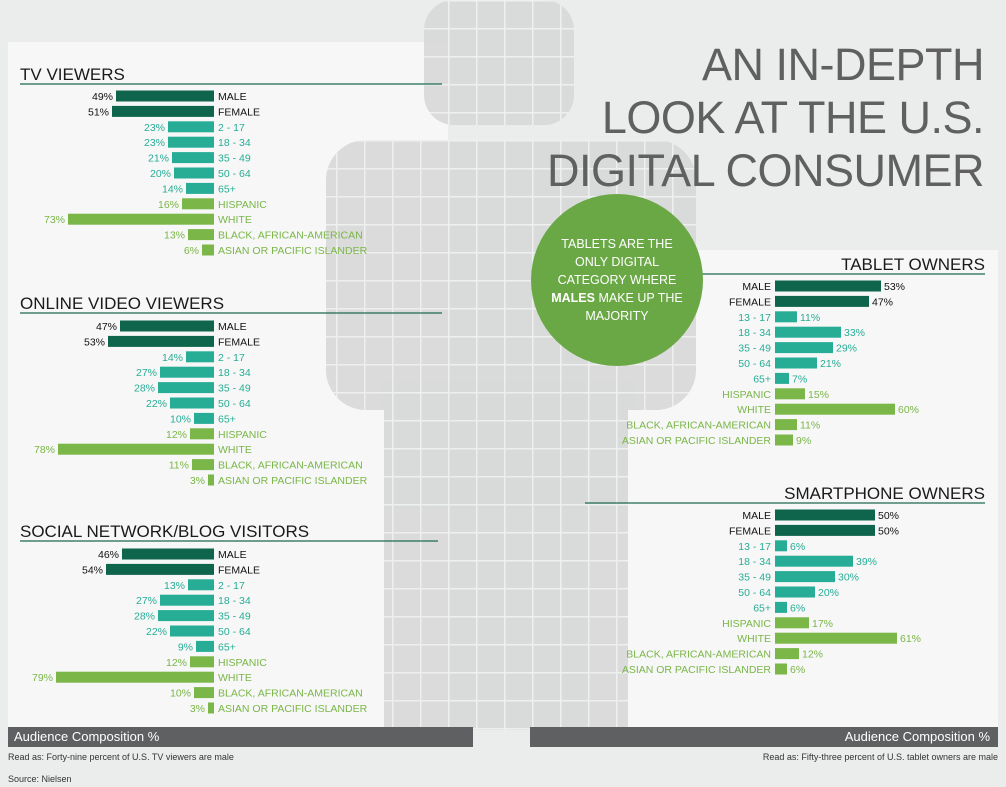  What do you see at coordinates (764, 737) in the screenshot?
I see `footer-bar-right: Audience Composition %` at bounding box center [764, 737].